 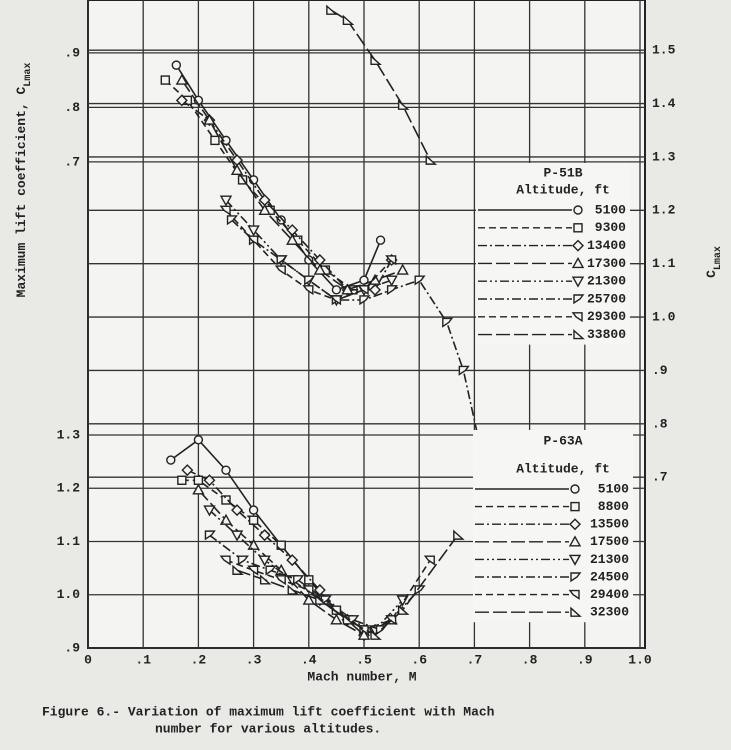 I want to click on y2-axis-label: CLmax, so click(x=713, y=262).